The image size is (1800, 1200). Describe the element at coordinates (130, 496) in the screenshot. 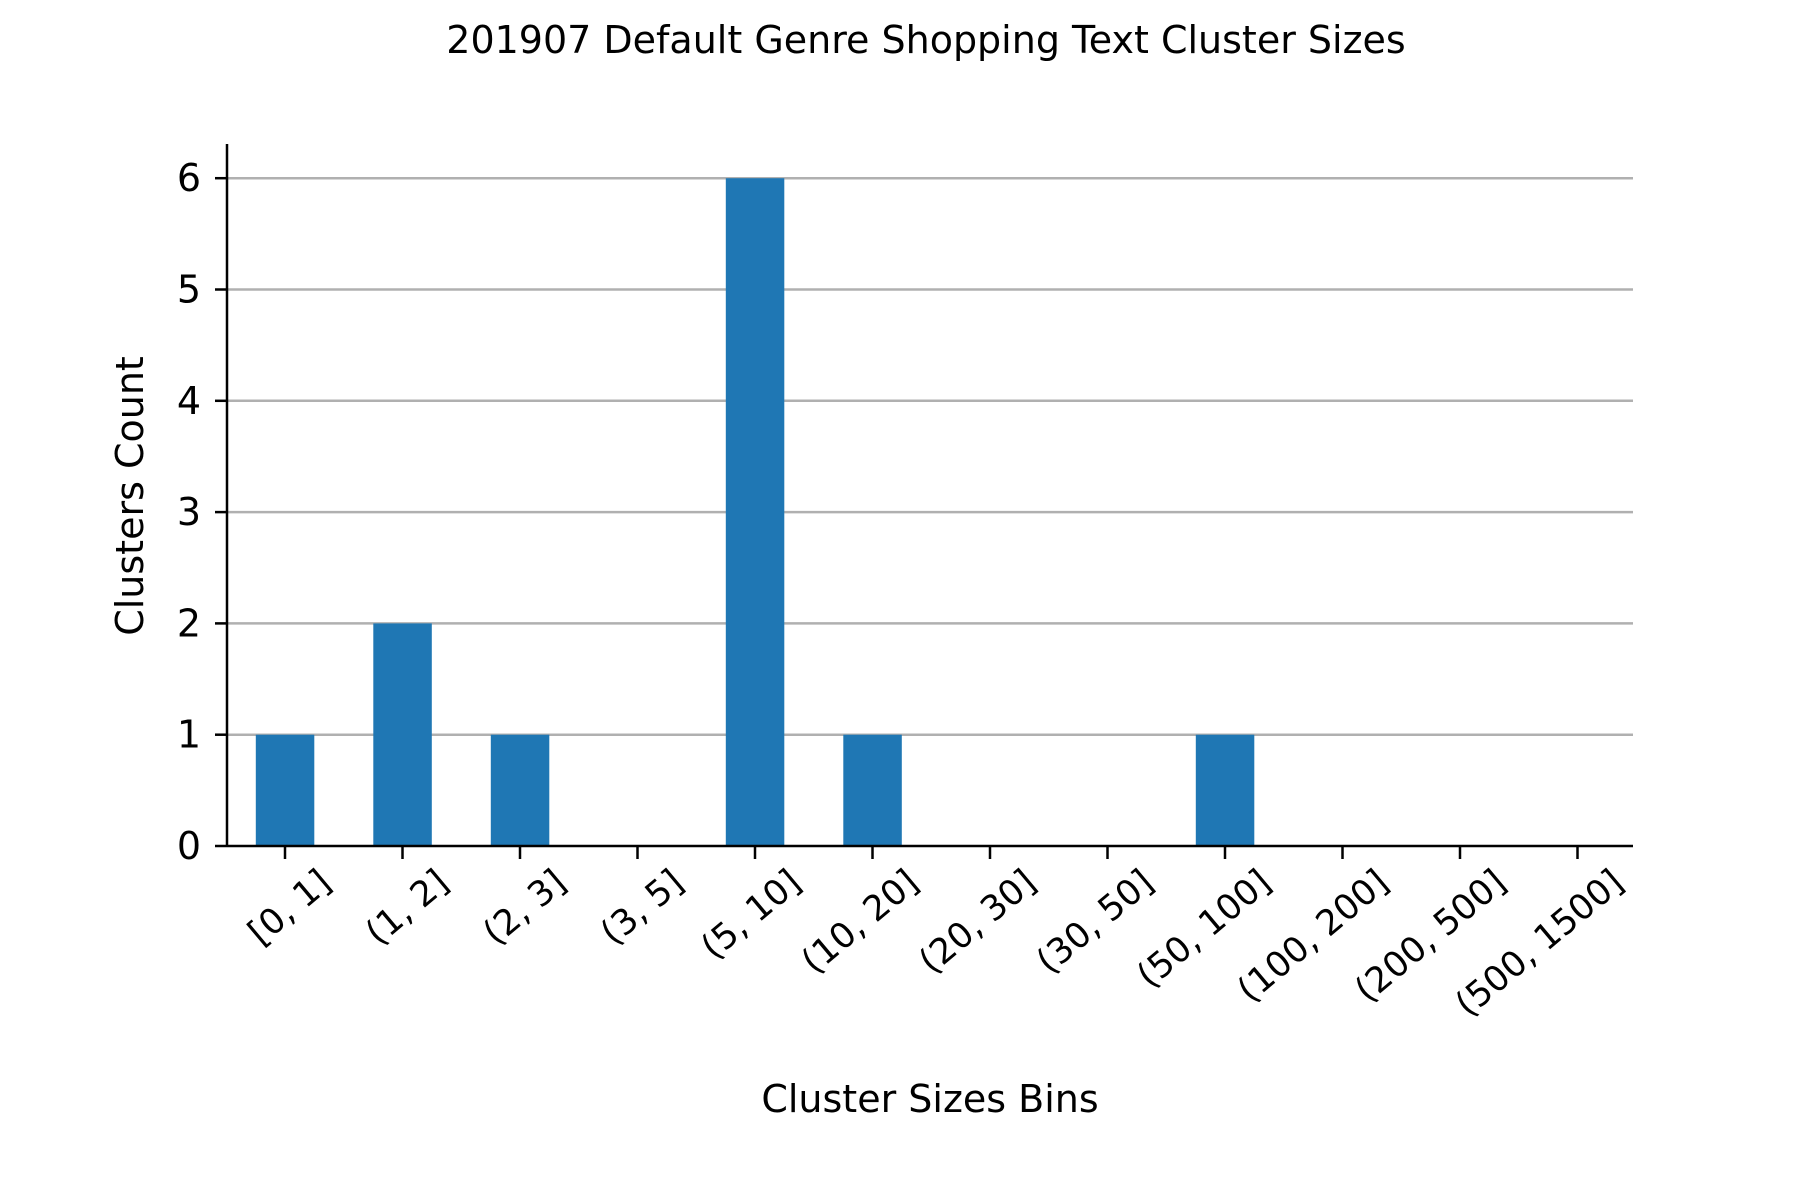

I see `y-axis-label: Clusters Count` at that location.